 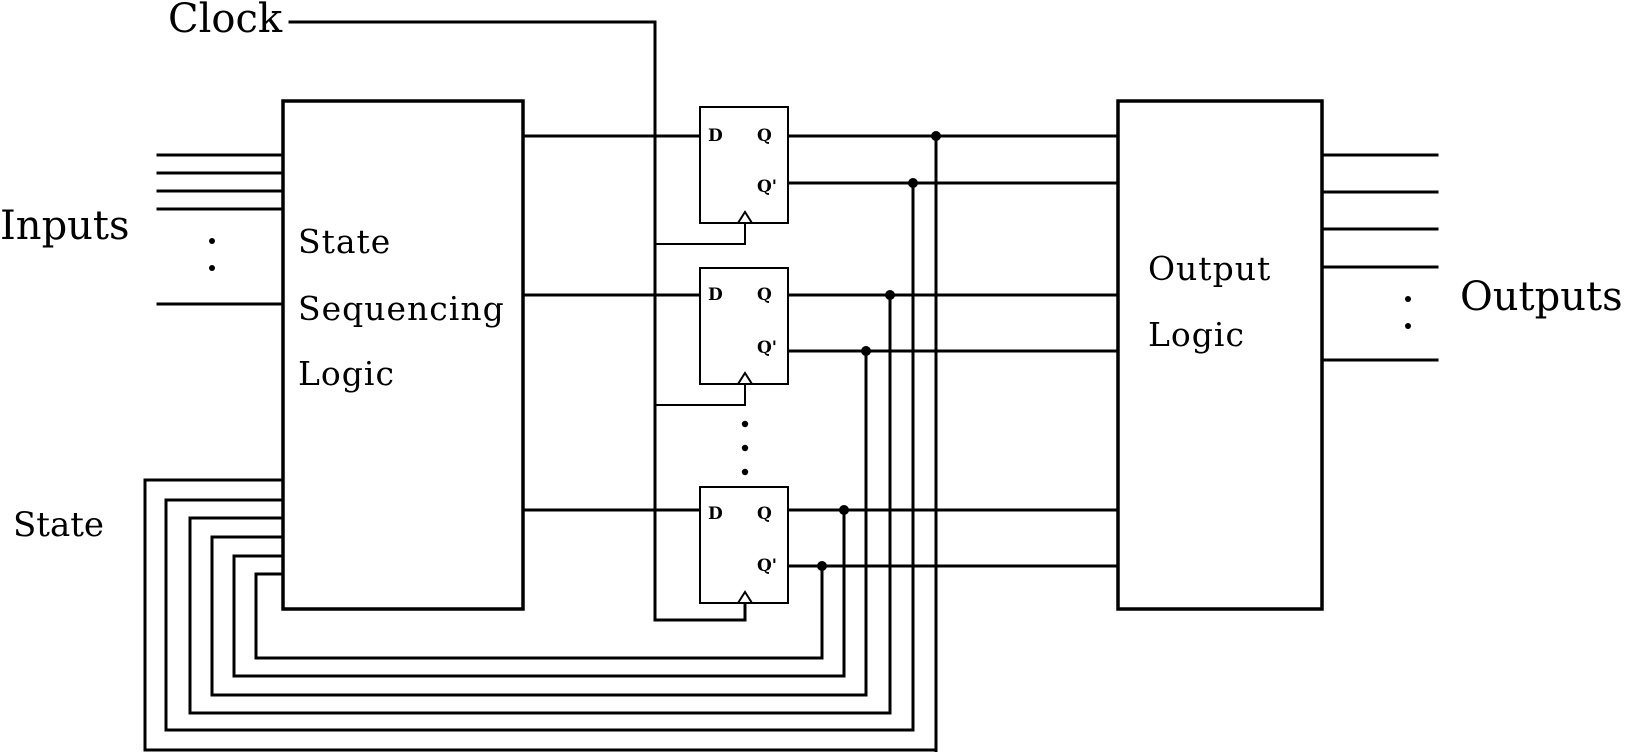 What do you see at coordinates (953, 351) in the screenshot?
I see `flipflop-output-lines` at bounding box center [953, 351].